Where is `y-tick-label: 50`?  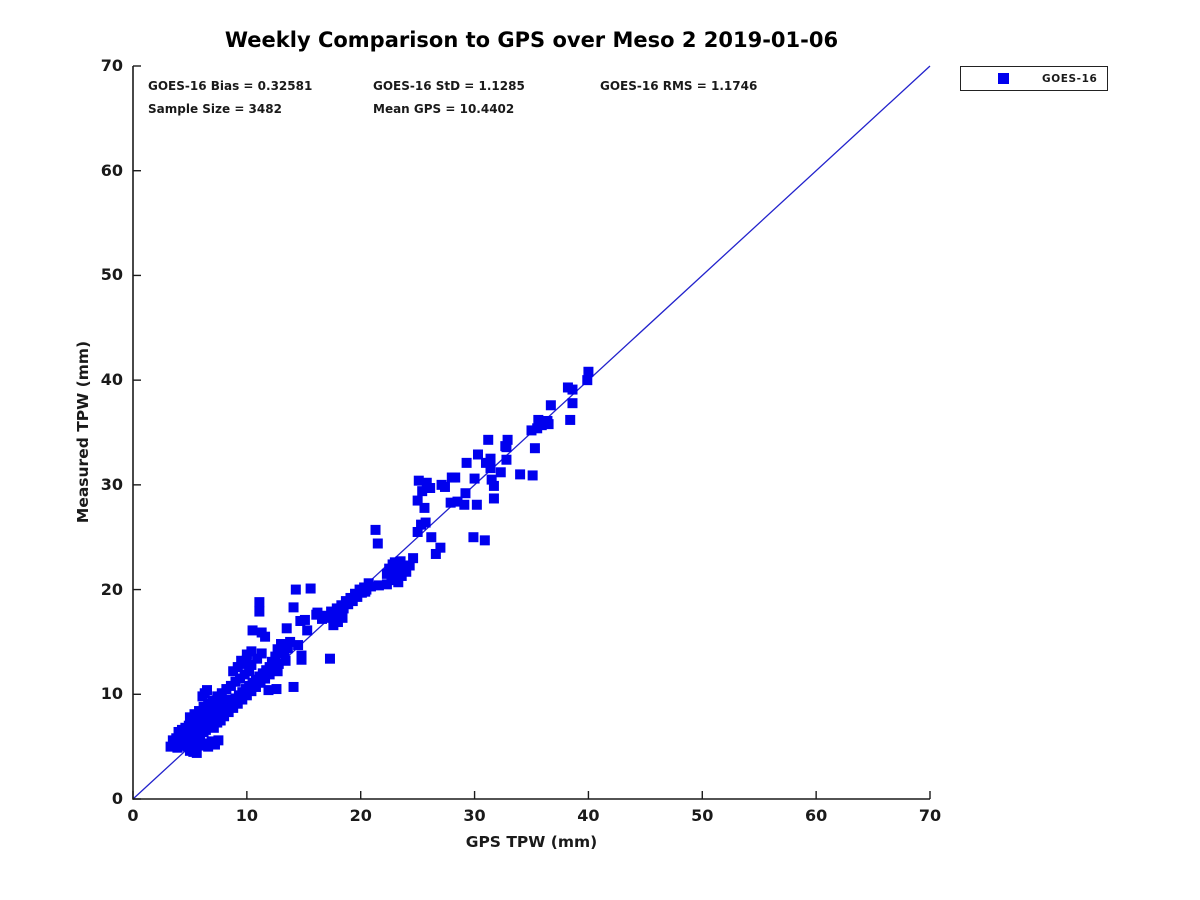 y-tick-label: 50 is located at coordinates (111, 275).